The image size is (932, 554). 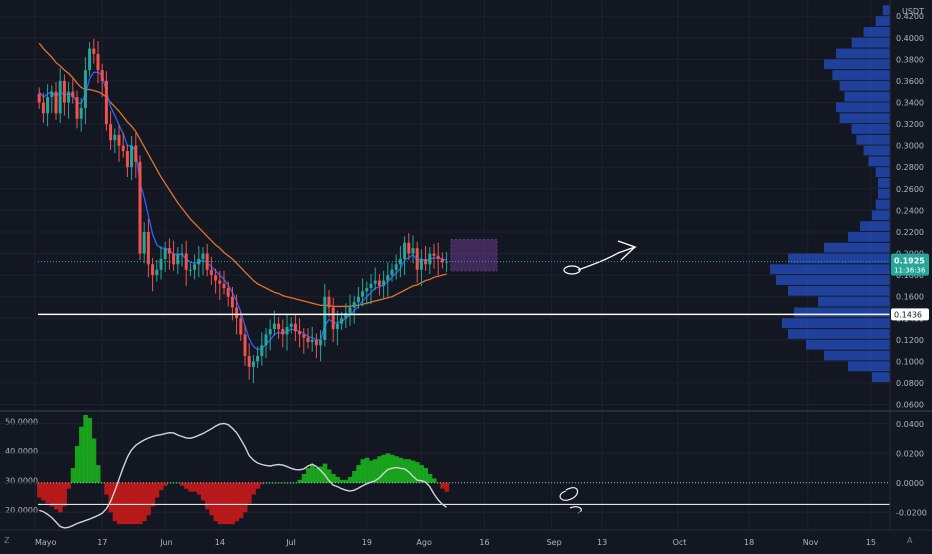 I want to click on osc-right-tick-label: -0.0200, so click(x=911, y=512).